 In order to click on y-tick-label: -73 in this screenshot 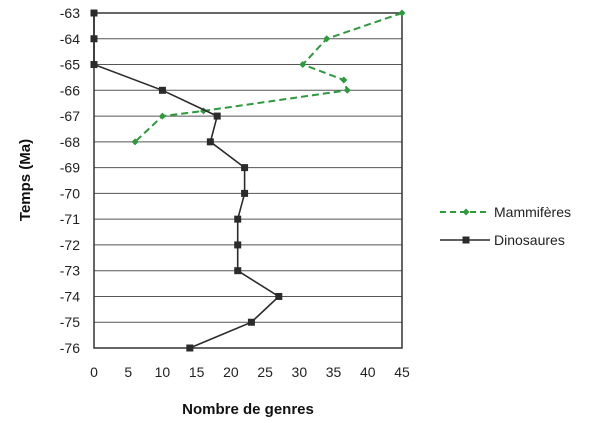, I will do `click(70, 271)`.